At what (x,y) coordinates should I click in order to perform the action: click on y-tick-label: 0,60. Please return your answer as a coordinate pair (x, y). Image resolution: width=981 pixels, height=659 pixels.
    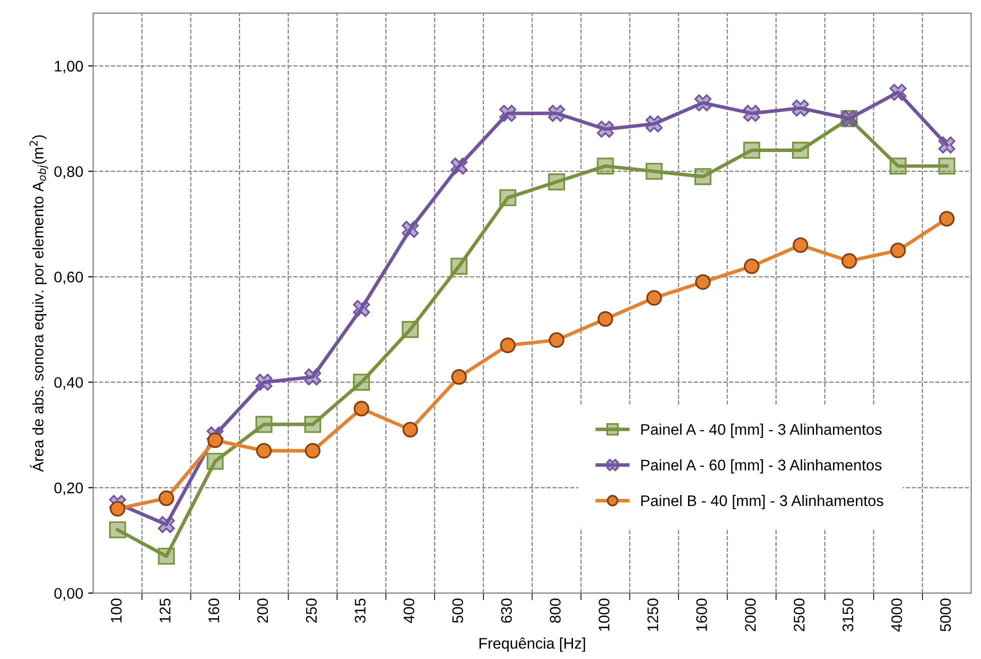
    Looking at the image, I should click on (68, 278).